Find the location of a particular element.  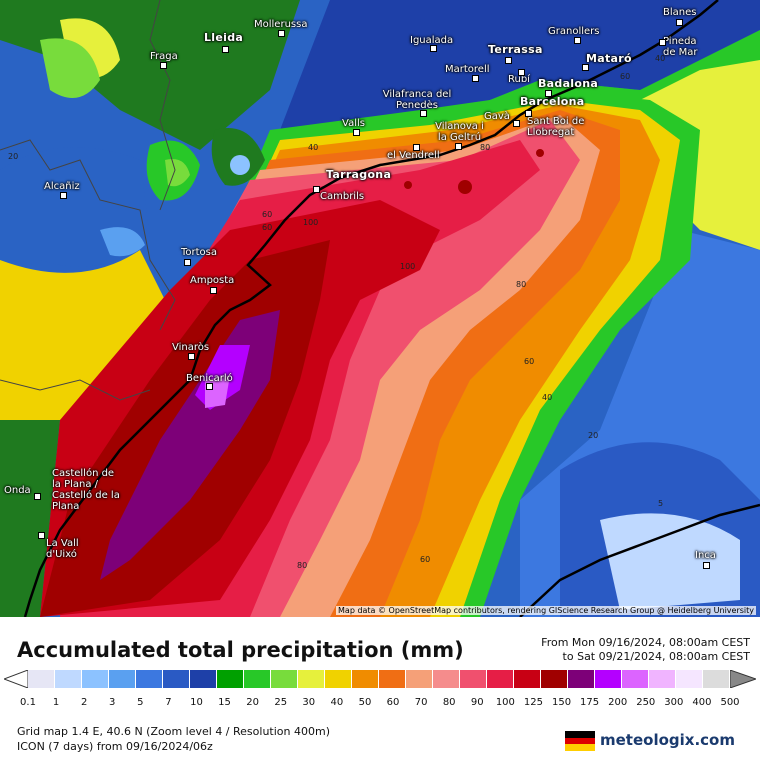

city-label: Vinaròs is located at coordinates (191, 347).